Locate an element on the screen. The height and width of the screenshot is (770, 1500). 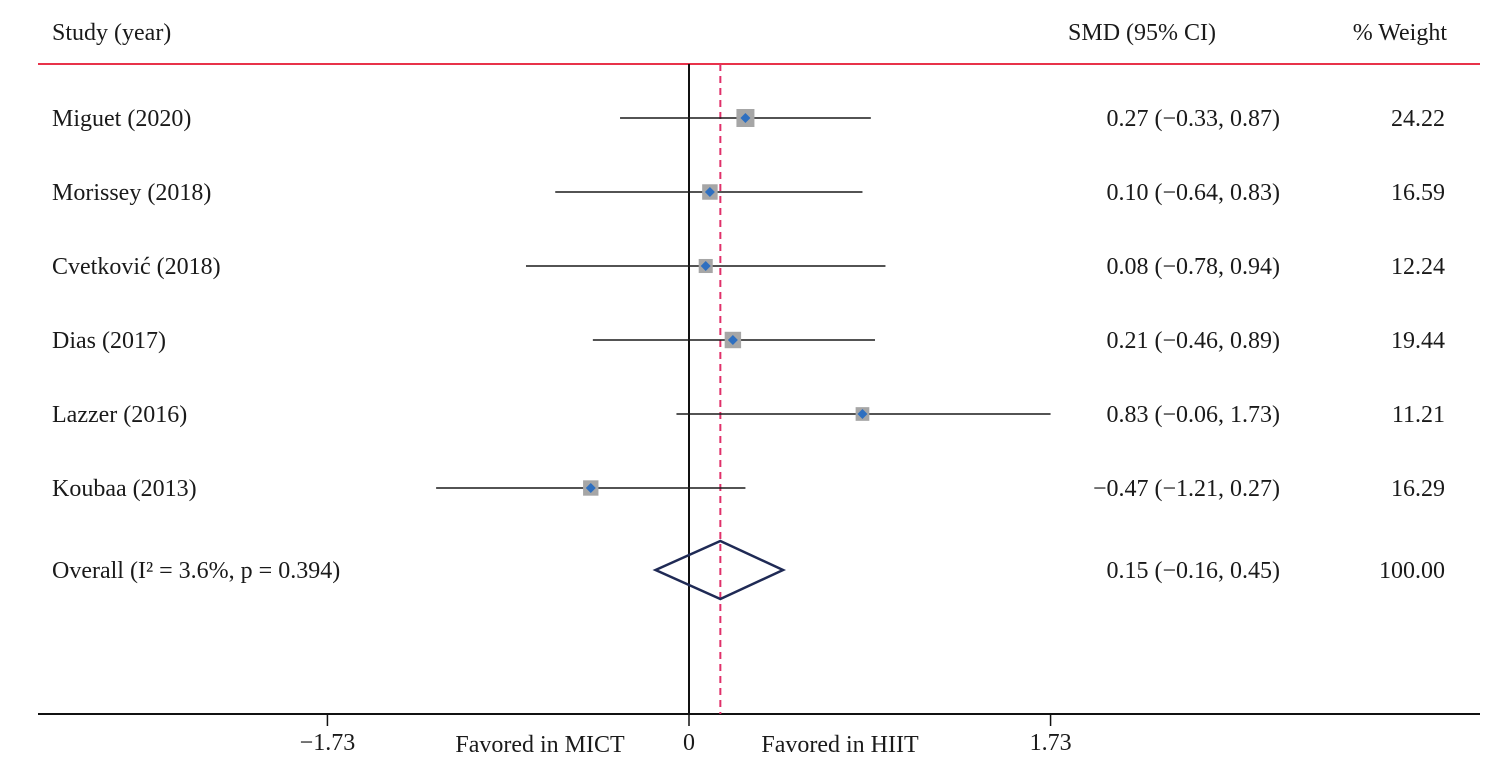
favor-right-label: Favored in HIIT is located at coordinates (840, 745).